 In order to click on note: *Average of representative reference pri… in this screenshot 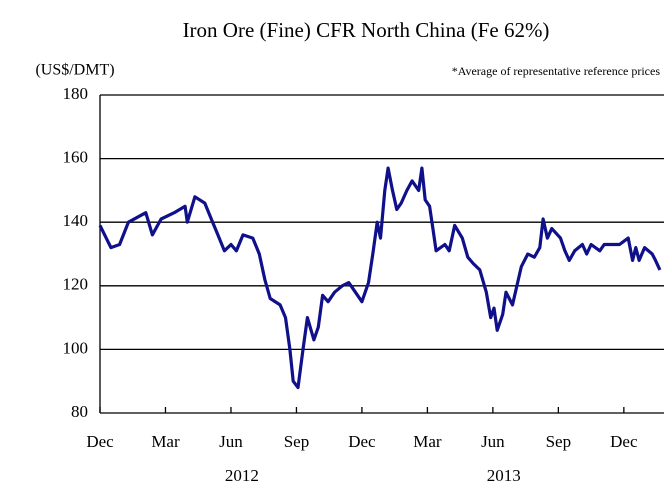, I will do `click(556, 71)`.